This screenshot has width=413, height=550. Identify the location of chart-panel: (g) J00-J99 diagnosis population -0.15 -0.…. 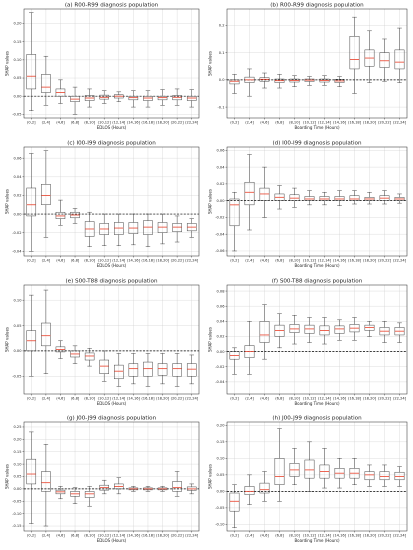
(102, 479).